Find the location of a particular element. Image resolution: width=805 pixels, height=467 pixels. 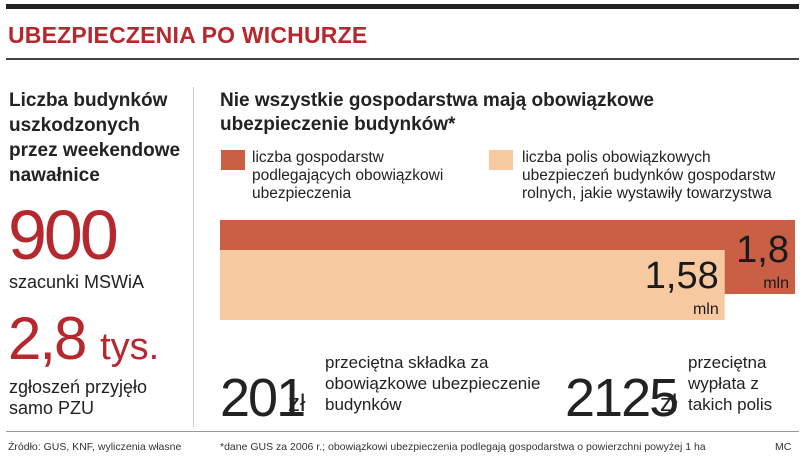

premium-unit: zł is located at coordinates (297, 403).